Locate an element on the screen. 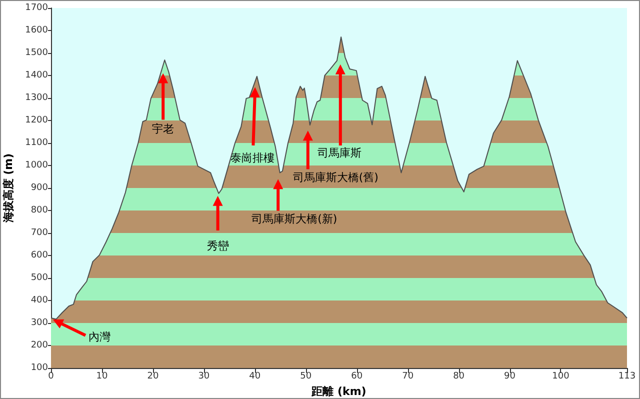  y-tick-label: 1600 is located at coordinates (36, 31).